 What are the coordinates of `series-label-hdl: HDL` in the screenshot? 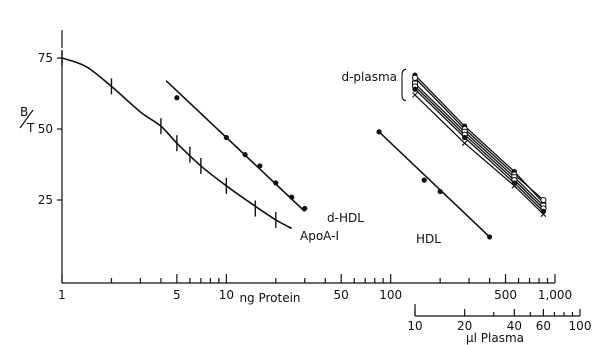 It's located at (428, 239).